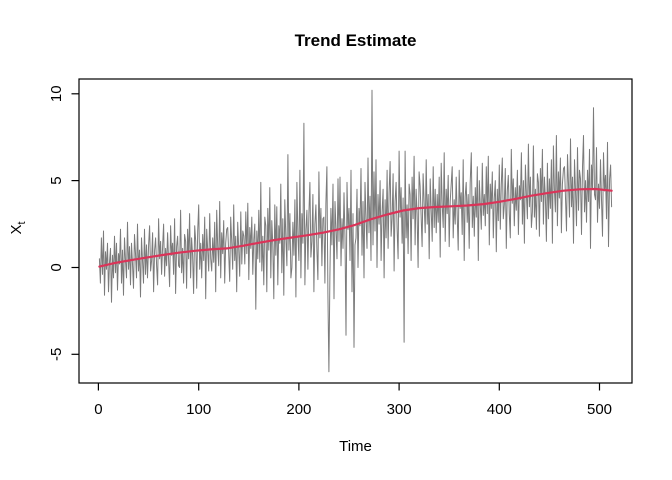 This screenshot has height=480, width=672. What do you see at coordinates (22, 223) in the screenshot?
I see `y-axis-label-sub: t` at bounding box center [22, 223].